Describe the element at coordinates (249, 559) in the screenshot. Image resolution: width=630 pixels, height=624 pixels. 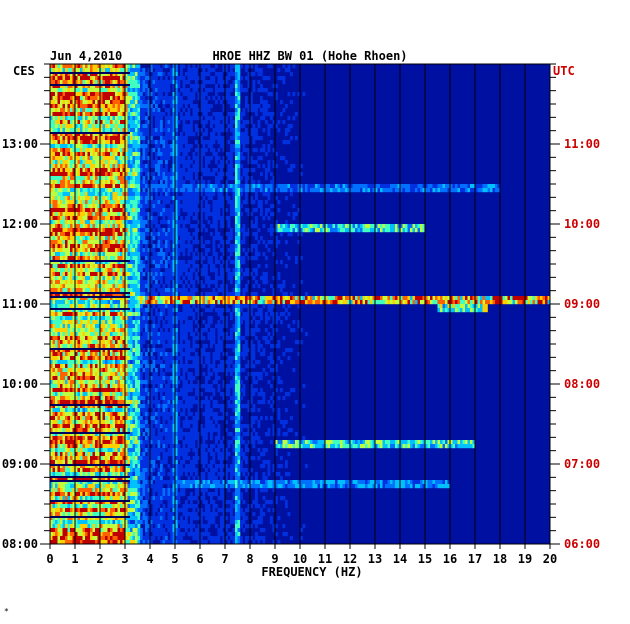
I see `x-tick-label: 8` at that location.